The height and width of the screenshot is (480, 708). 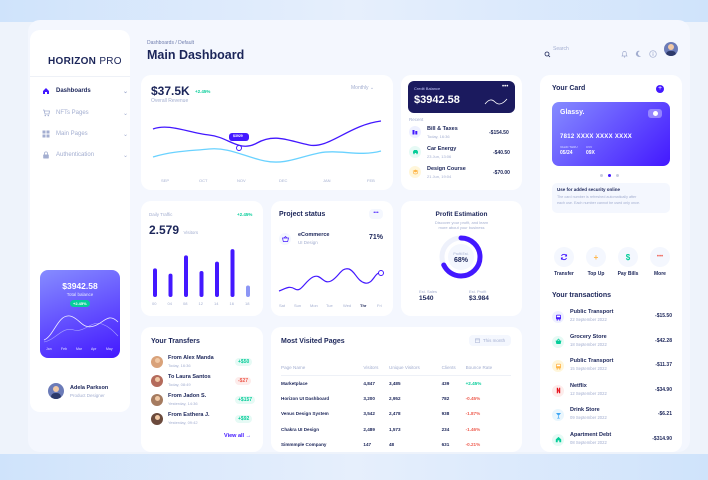 I want to click on user-name: Adela Parkson, so click(x=89, y=388).